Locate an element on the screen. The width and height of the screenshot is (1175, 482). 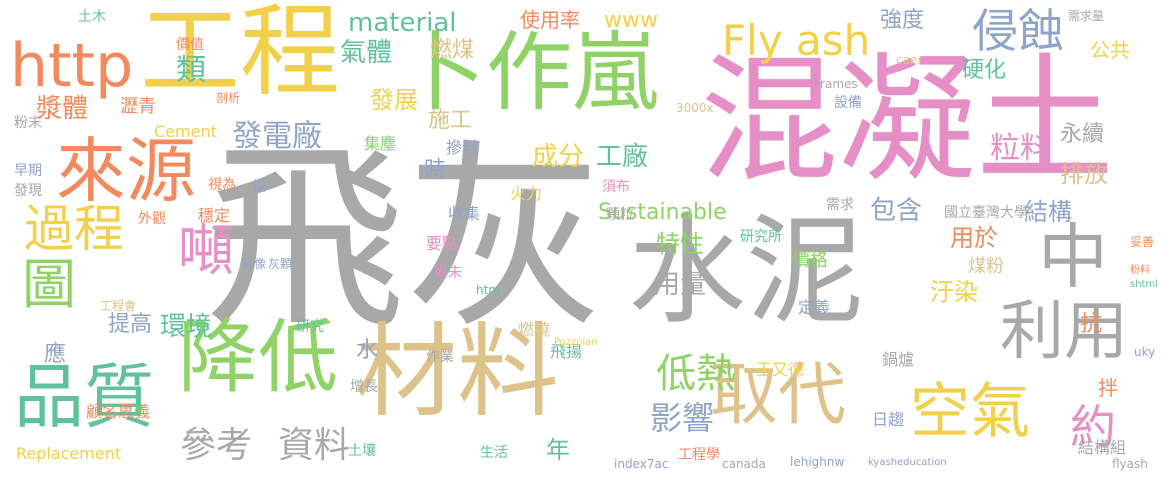
word: 結構組 is located at coordinates (1102, 447).